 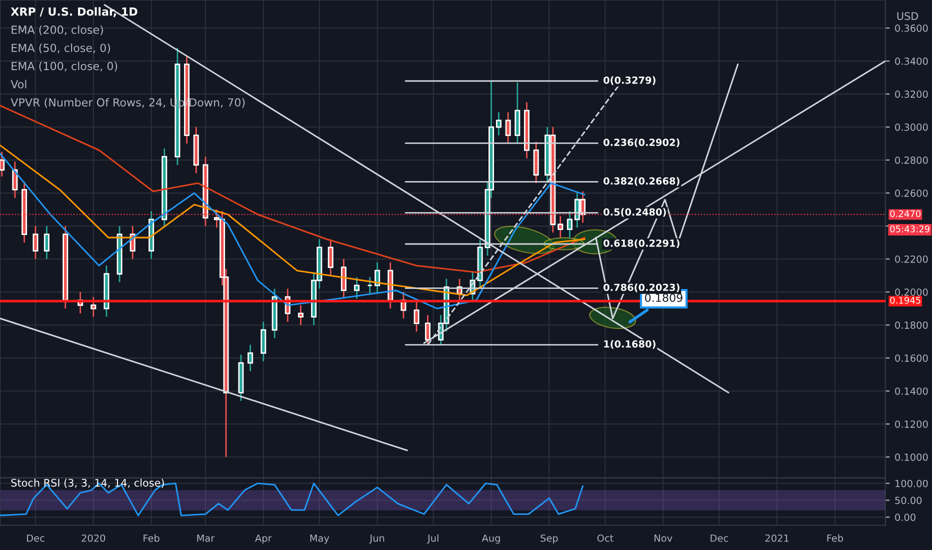 I want to click on x-tick-label: Sep, so click(x=549, y=539).